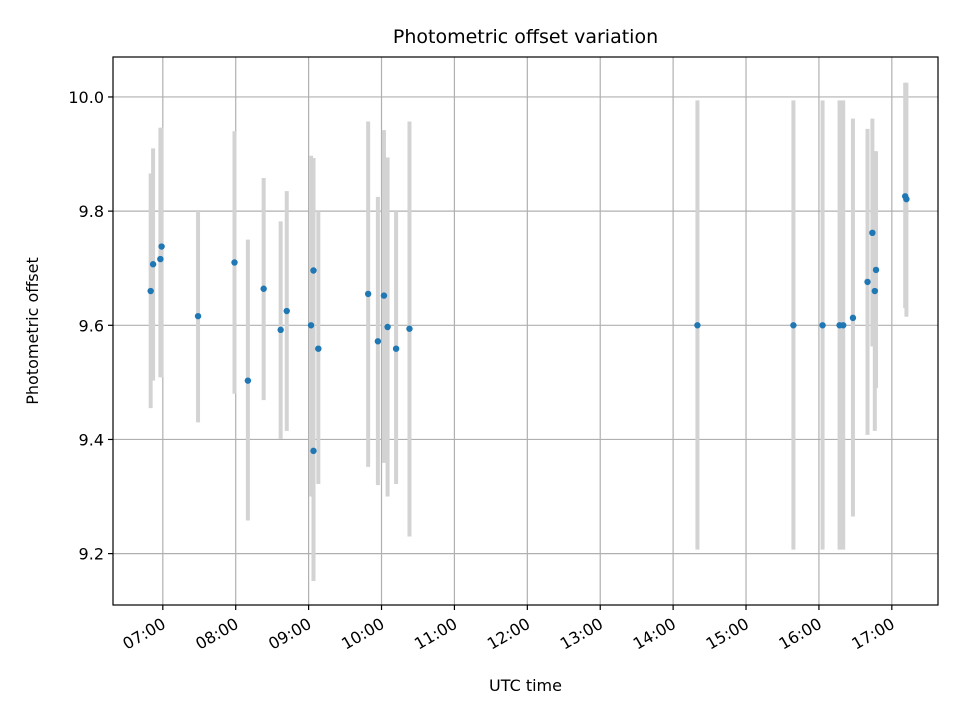 This screenshot has height=720, width=960. I want to click on chart-title: Photometric offset variation, so click(525, 37).